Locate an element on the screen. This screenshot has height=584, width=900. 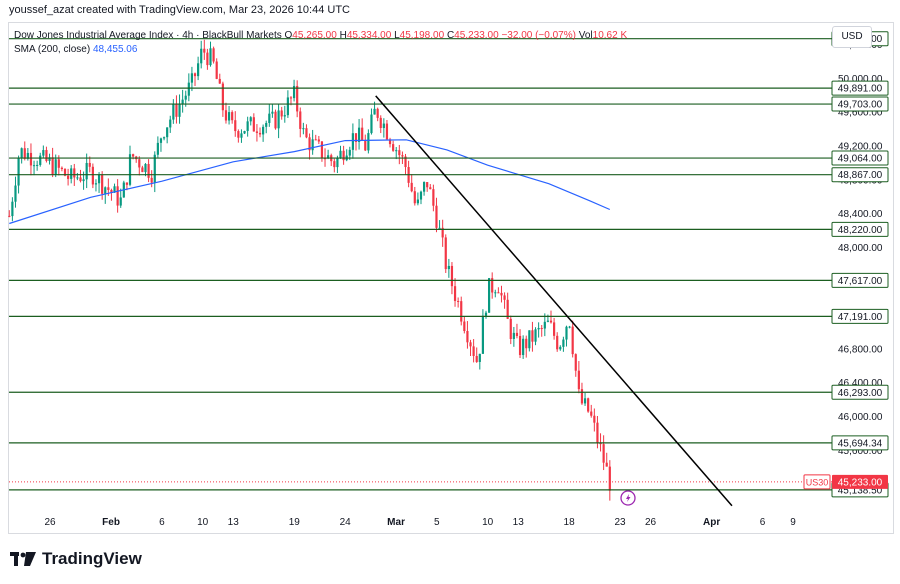
x-tick-label: 24 is located at coordinates (346, 522).